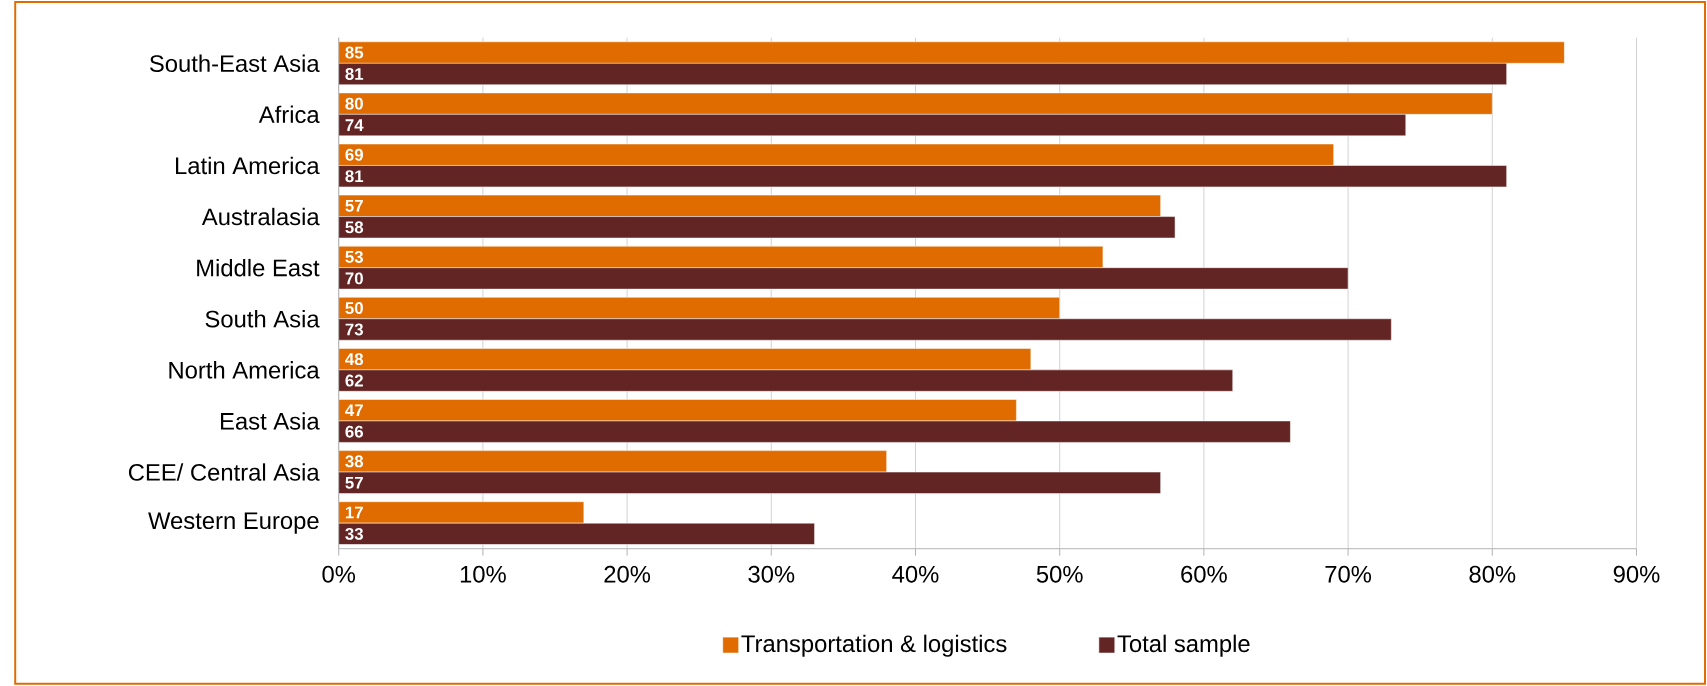 This screenshot has height=686, width=1707. Describe the element at coordinates (354, 461) in the screenshot. I see `data-label: 38` at that location.